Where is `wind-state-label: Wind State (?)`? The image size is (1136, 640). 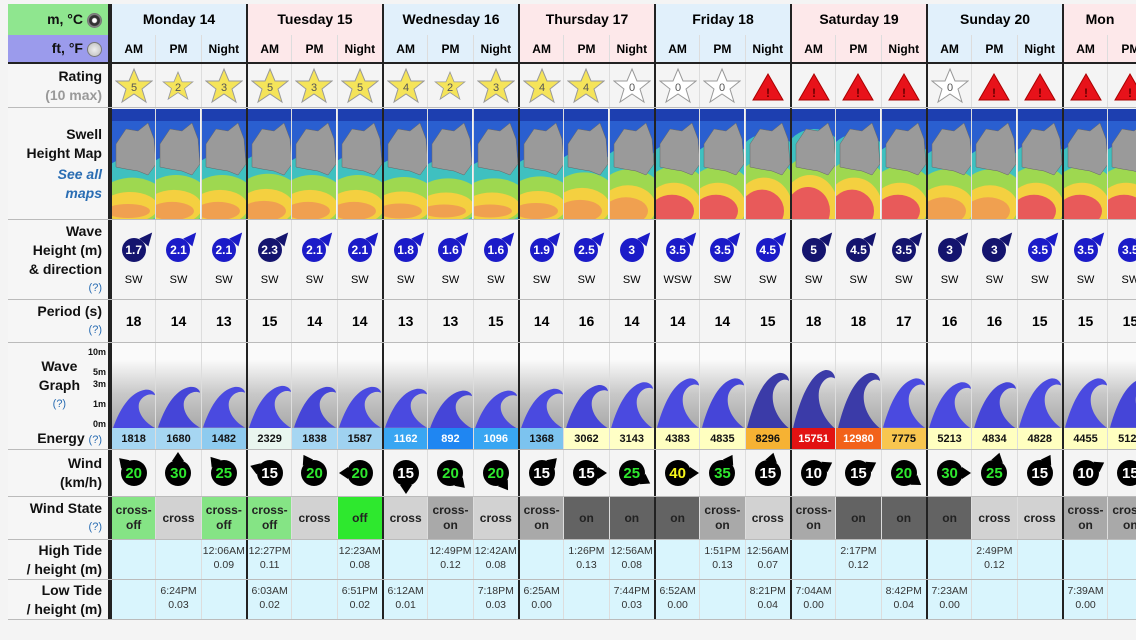
wind-state-label: Wind State (?) is located at coordinates (59, 518).